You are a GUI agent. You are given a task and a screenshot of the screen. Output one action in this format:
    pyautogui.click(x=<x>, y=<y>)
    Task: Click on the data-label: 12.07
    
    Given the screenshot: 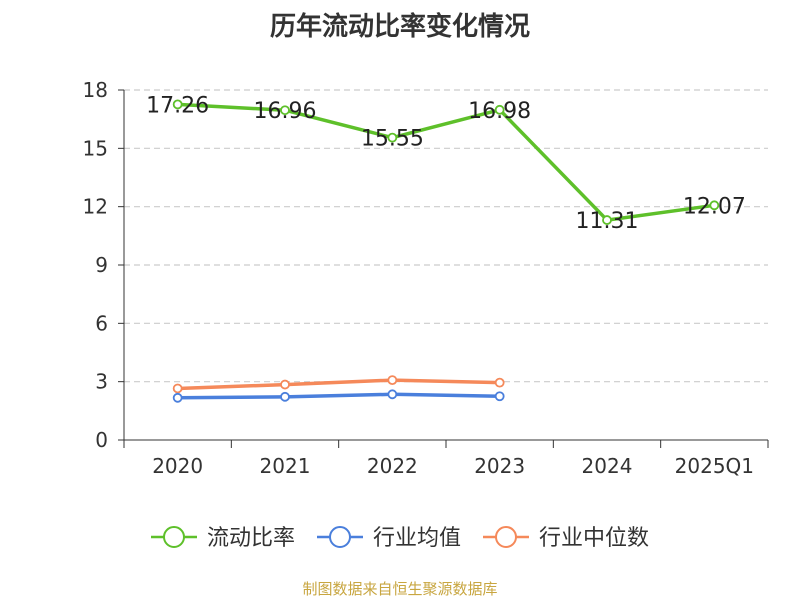 What is the action you would take?
    pyautogui.click(x=714, y=206)
    